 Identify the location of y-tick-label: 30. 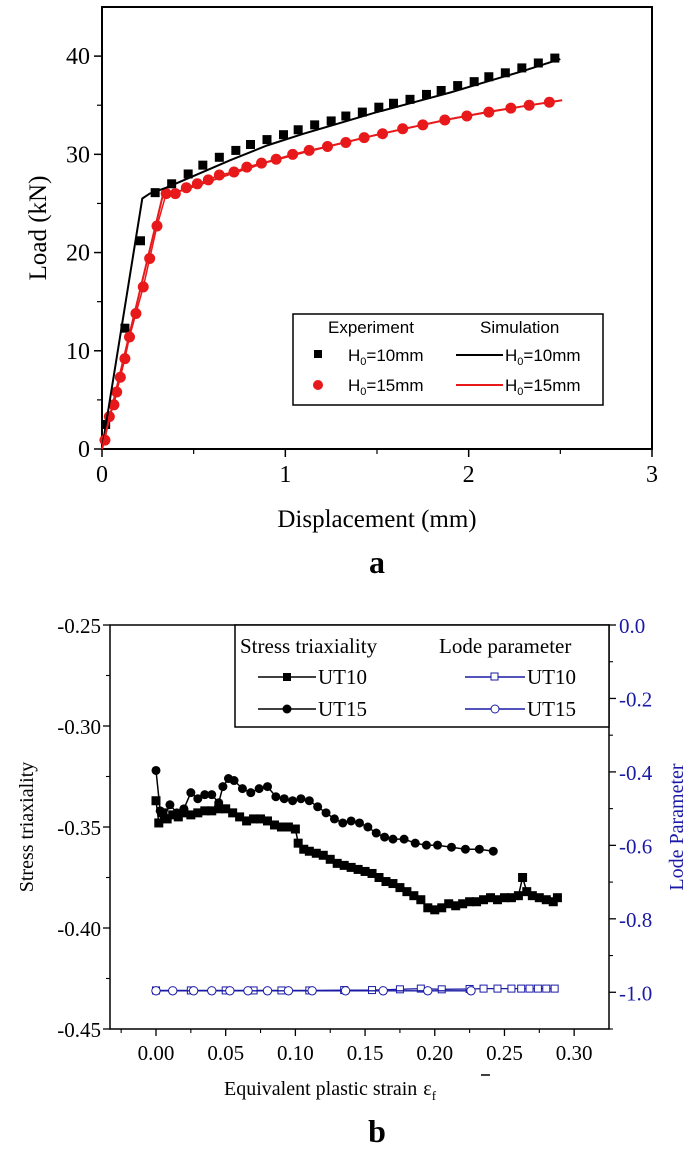
(78, 155).